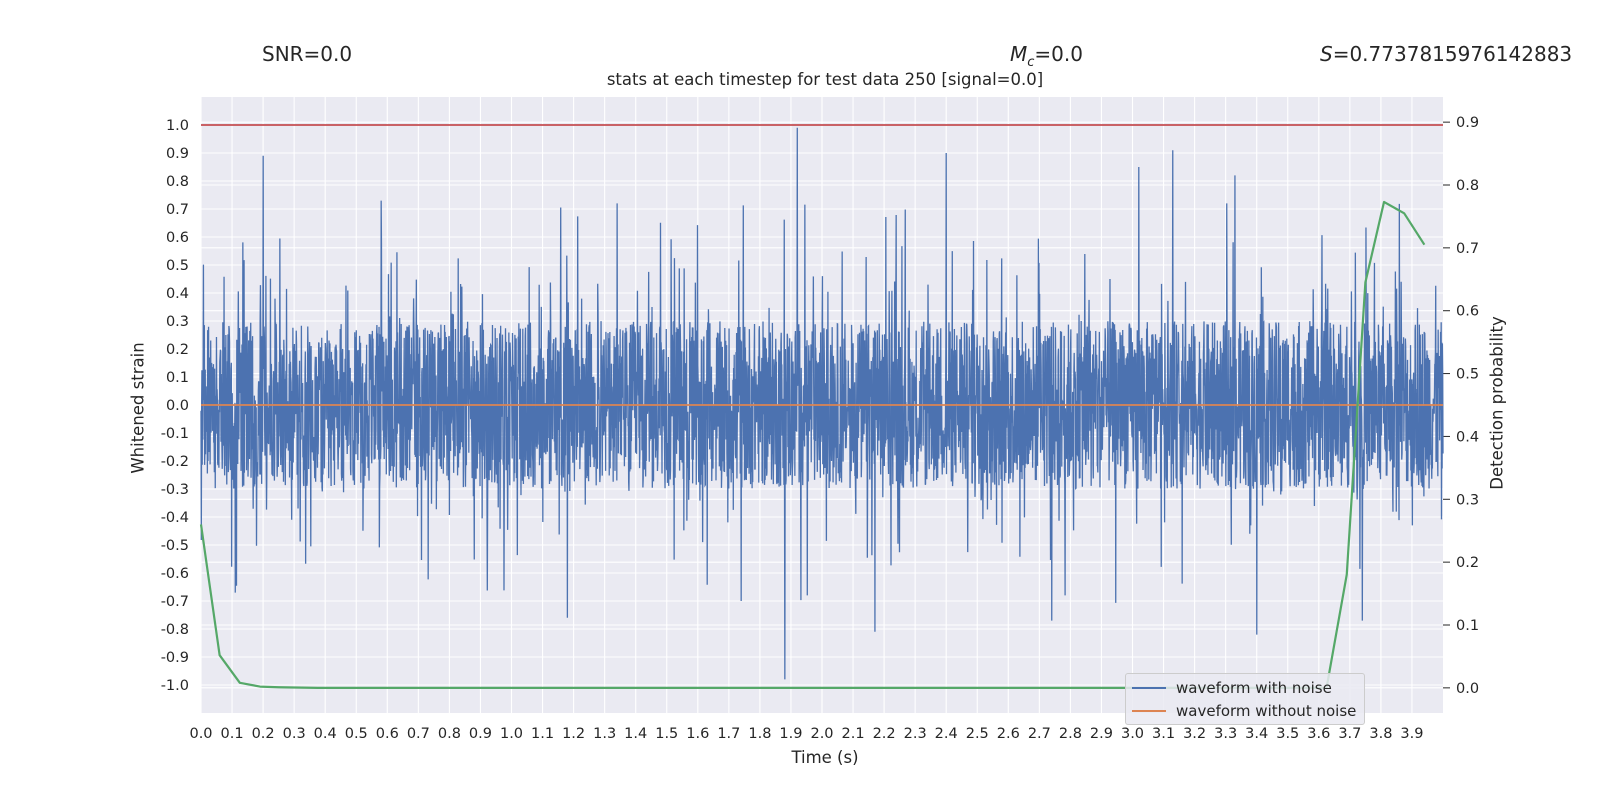 Image resolution: width=1600 pixels, height=800 pixels. What do you see at coordinates (1467, 123) in the screenshot?
I see `y2-tick-label: 0.9` at bounding box center [1467, 123].